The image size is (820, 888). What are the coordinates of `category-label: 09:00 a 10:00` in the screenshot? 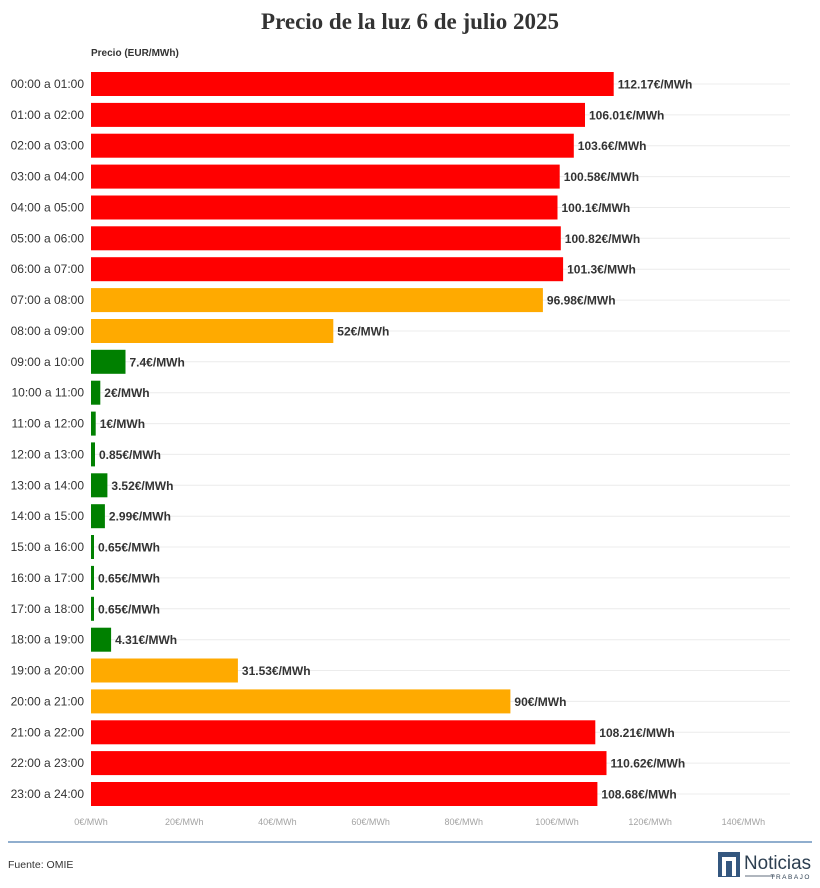 It's located at (48, 362).